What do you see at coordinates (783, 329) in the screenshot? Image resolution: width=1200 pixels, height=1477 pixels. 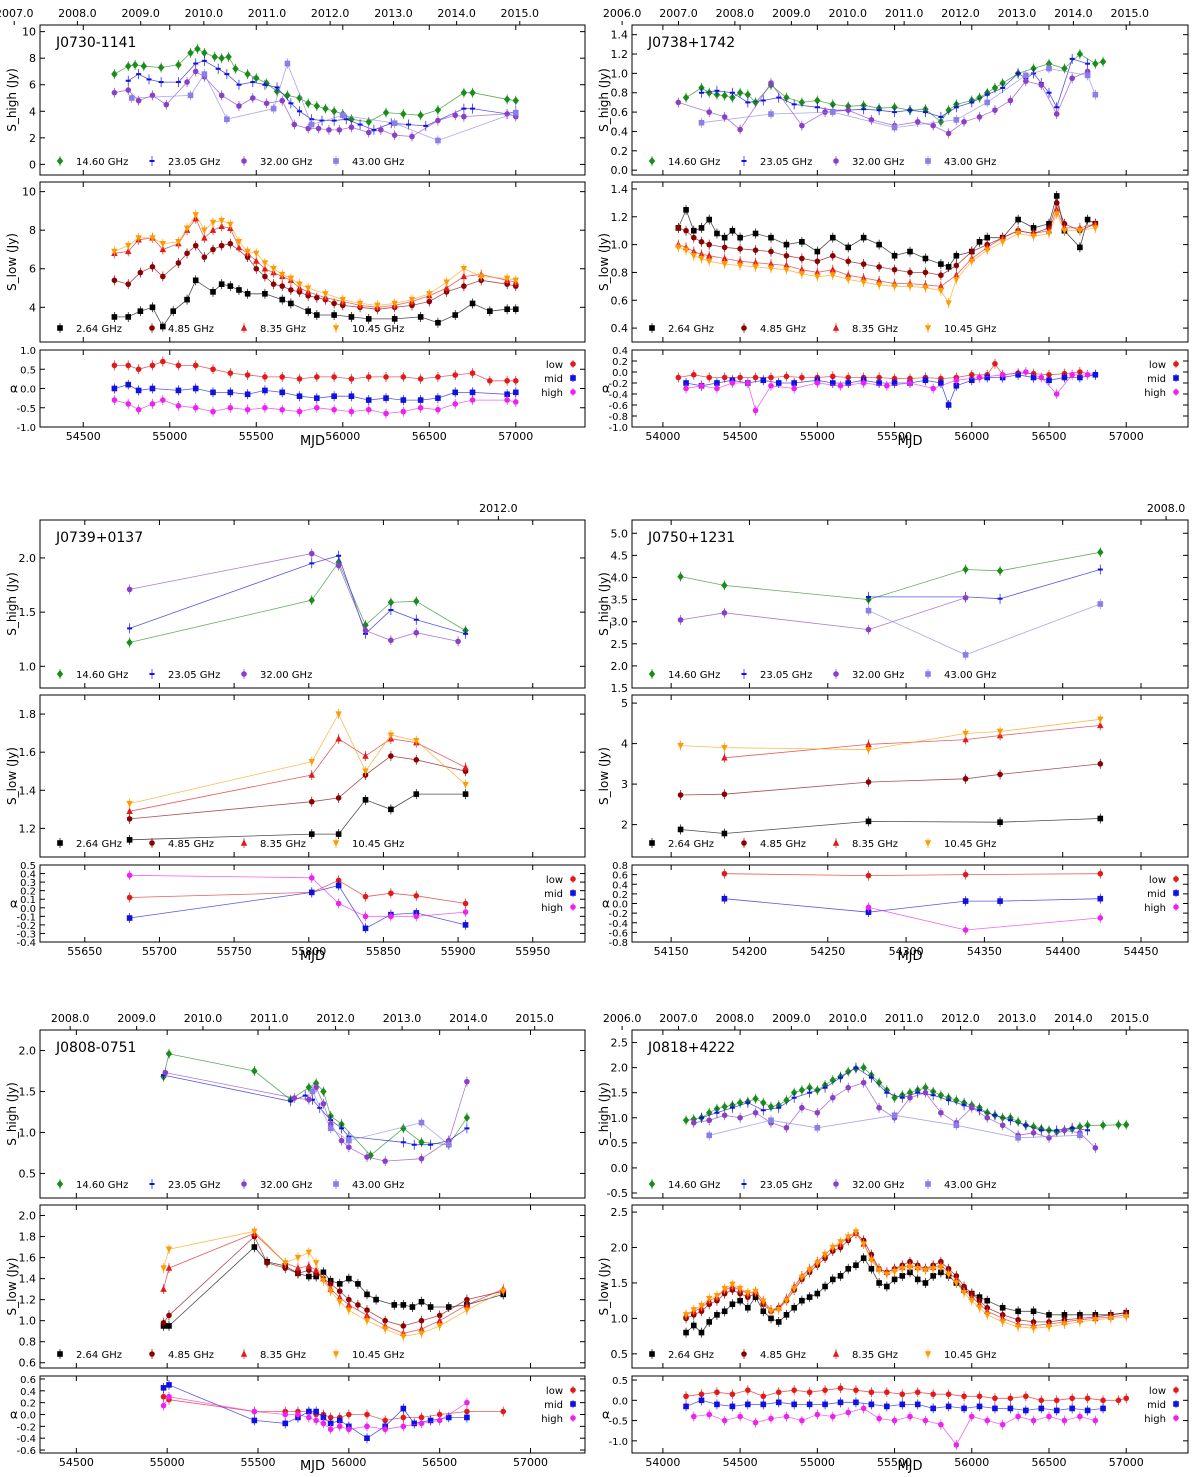 I see `legend-label: 4.85 GHz` at bounding box center [783, 329].